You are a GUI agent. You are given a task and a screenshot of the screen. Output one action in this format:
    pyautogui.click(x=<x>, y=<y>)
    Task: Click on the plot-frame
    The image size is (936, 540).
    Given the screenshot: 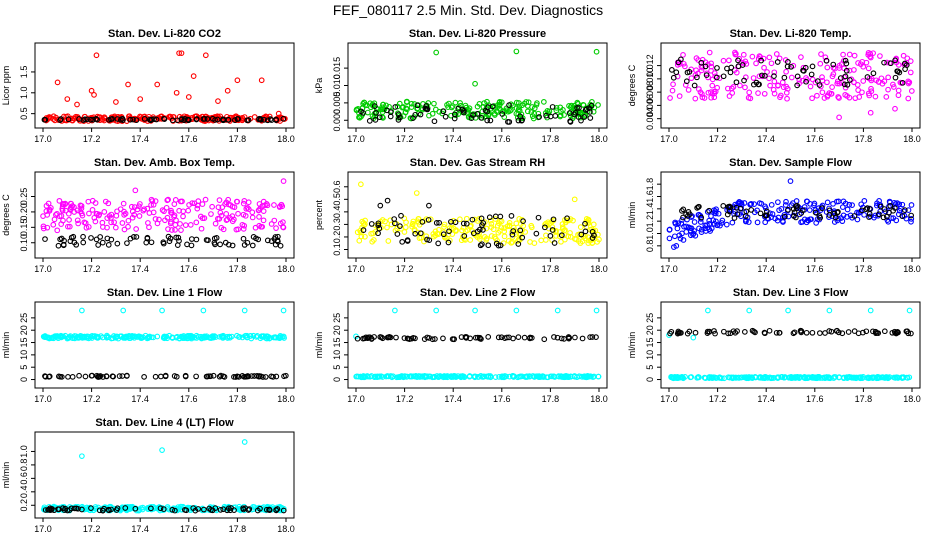 What is the action you would take?
    pyautogui.click(x=477, y=215)
    